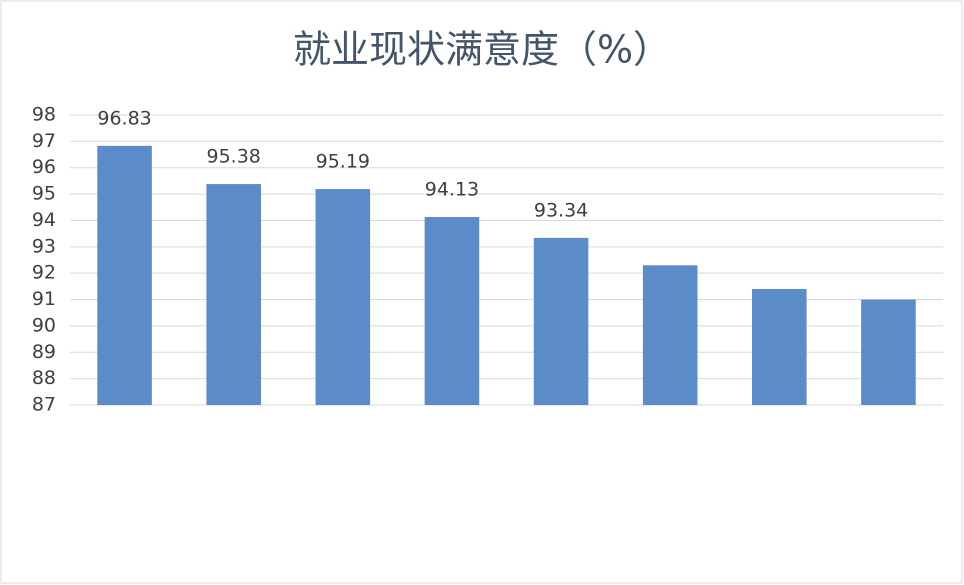  I want to click on y-tick-label: 97, so click(44, 141).